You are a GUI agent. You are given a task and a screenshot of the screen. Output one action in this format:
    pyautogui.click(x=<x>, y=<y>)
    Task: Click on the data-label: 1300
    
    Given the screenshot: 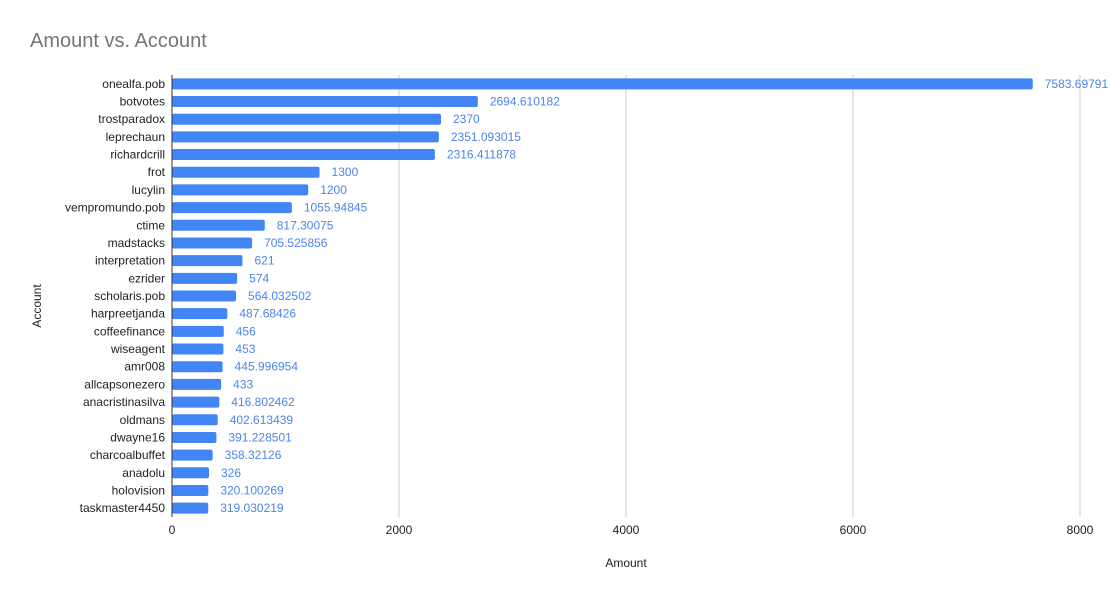 What is the action you would take?
    pyautogui.click(x=345, y=172)
    